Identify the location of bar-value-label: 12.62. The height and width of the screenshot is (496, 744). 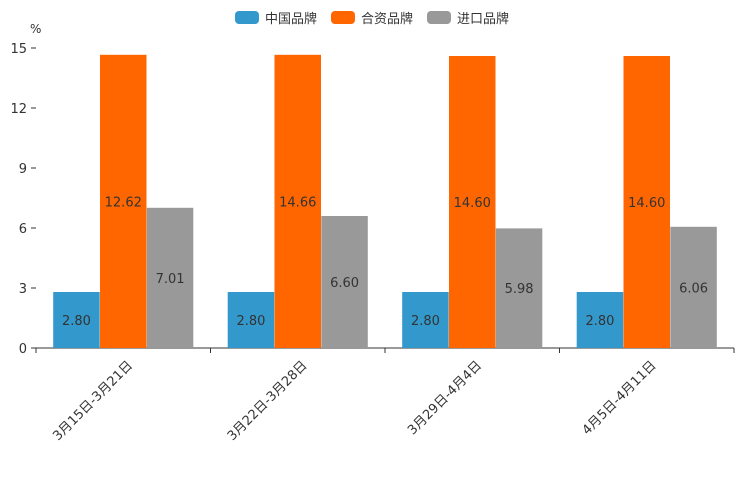
(123, 202).